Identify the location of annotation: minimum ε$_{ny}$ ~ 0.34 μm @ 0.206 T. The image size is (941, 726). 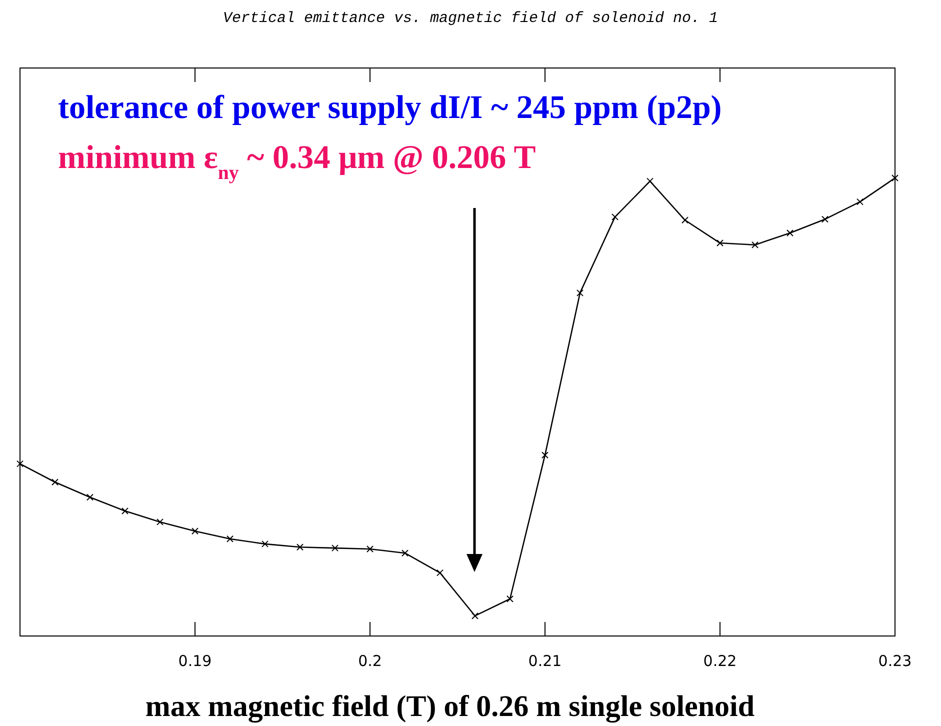
(297, 162).